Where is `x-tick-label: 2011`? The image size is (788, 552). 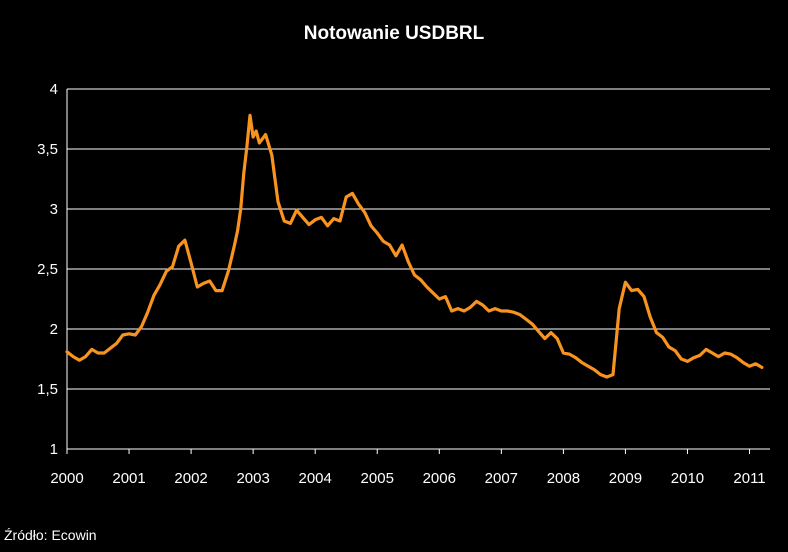 x-tick-label: 2011 is located at coordinates (749, 478).